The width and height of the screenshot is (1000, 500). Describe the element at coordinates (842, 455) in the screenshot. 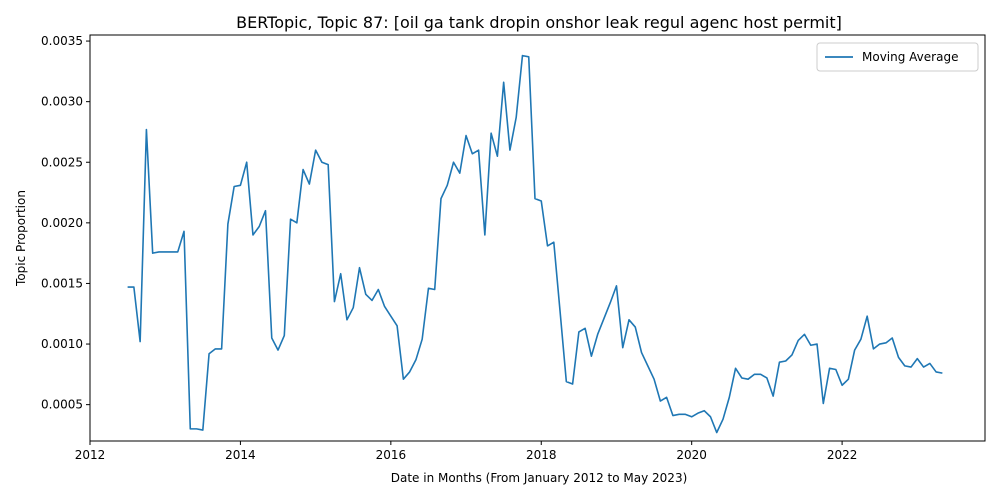

I see `x-tick-label: 2022` at that location.